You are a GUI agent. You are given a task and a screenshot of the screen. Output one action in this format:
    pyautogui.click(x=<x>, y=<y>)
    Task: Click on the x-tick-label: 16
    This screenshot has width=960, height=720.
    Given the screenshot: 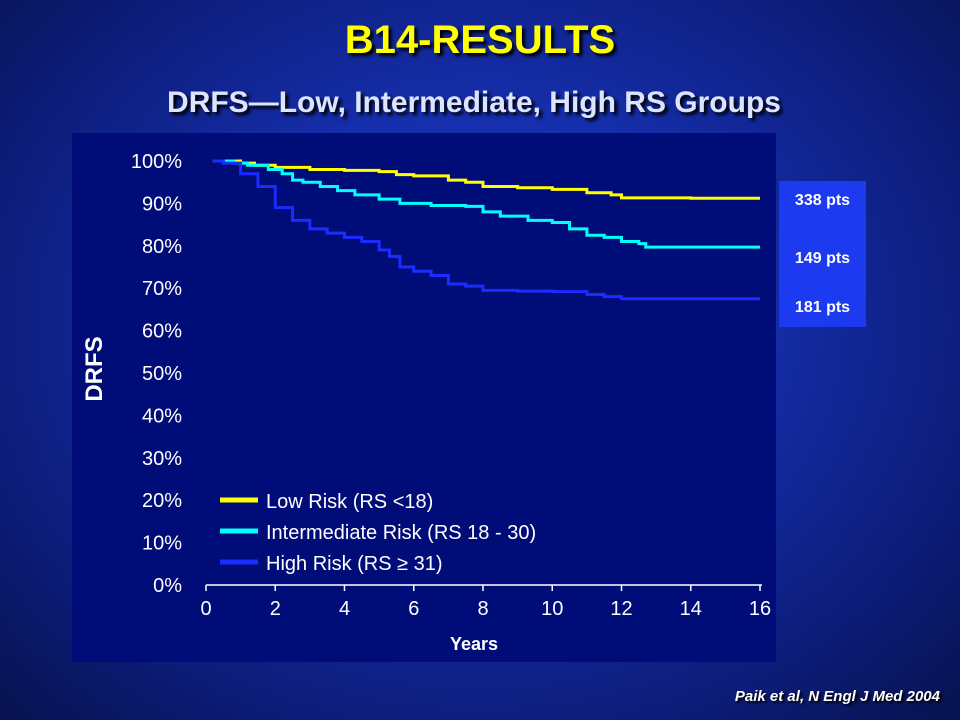 What is the action you would take?
    pyautogui.click(x=760, y=609)
    